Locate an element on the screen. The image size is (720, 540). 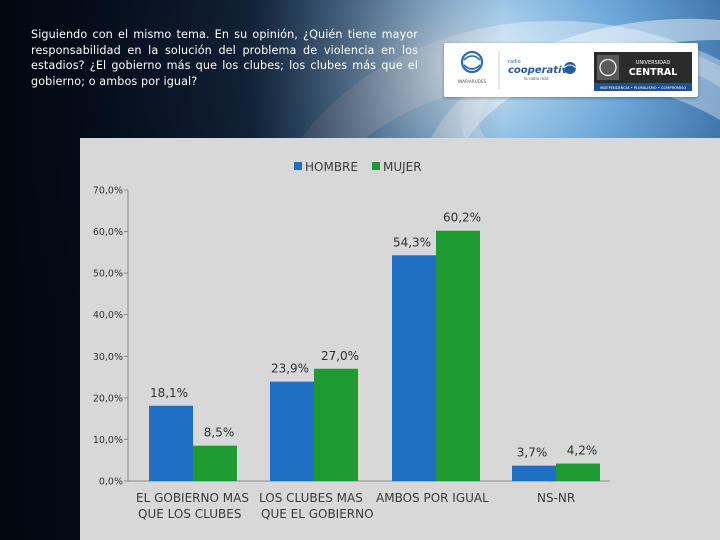
y-tick-label: 70,0% is located at coordinates (108, 191).